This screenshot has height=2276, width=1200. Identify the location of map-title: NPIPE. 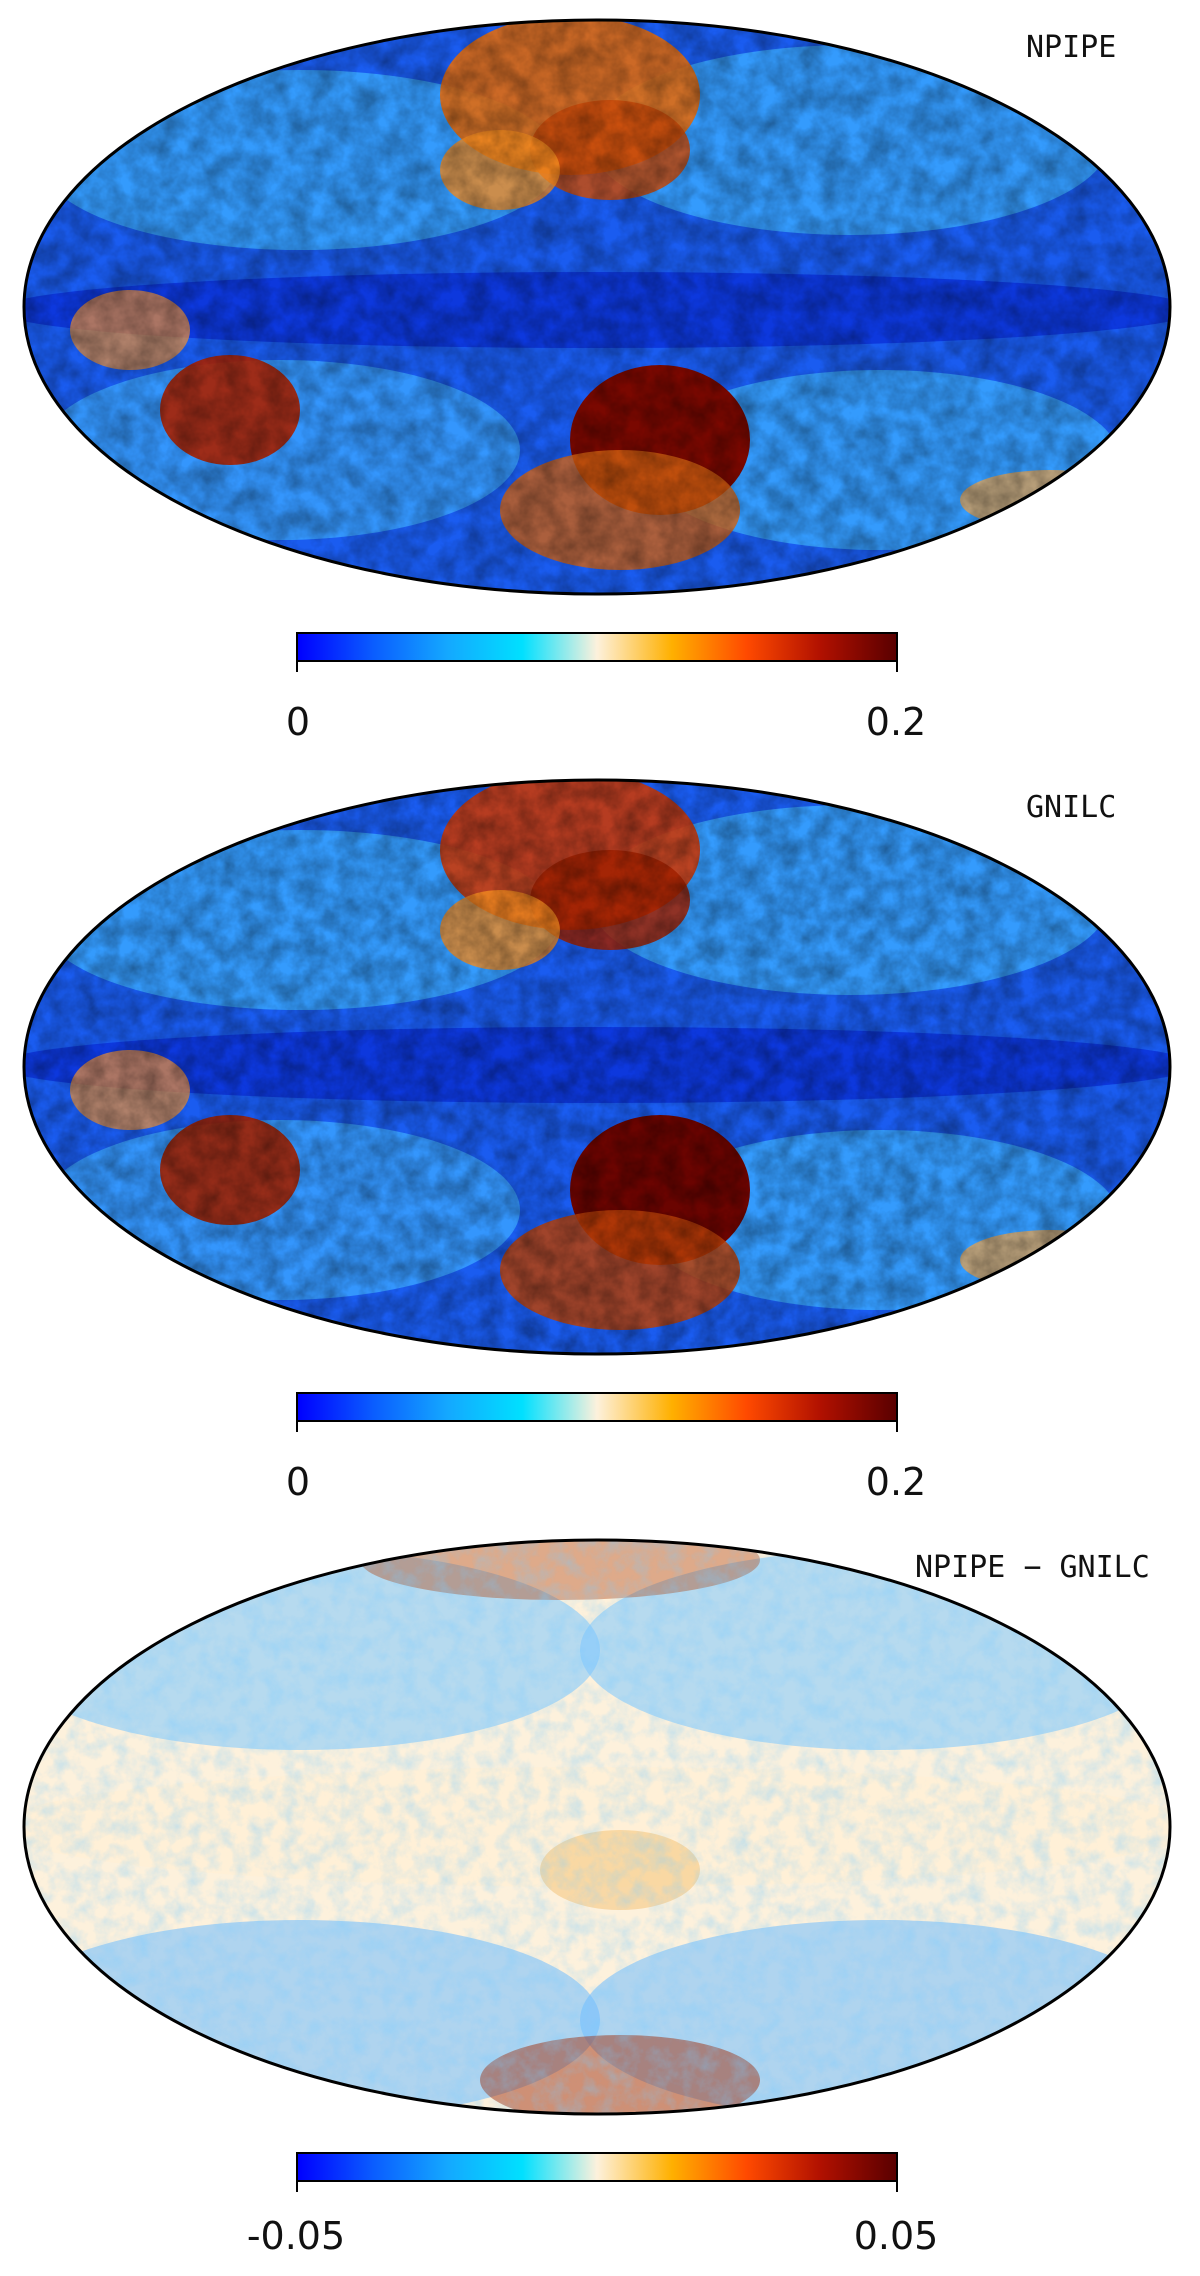
(1071, 47).